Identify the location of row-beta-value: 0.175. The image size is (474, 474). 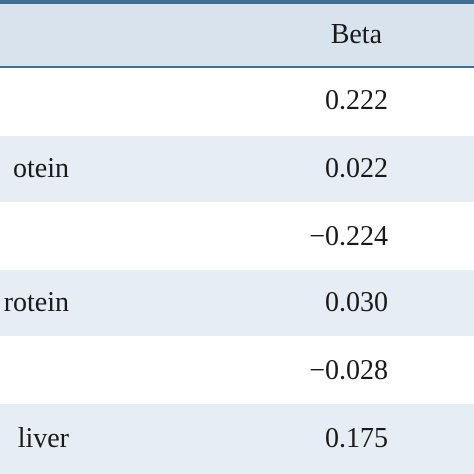
(356, 438).